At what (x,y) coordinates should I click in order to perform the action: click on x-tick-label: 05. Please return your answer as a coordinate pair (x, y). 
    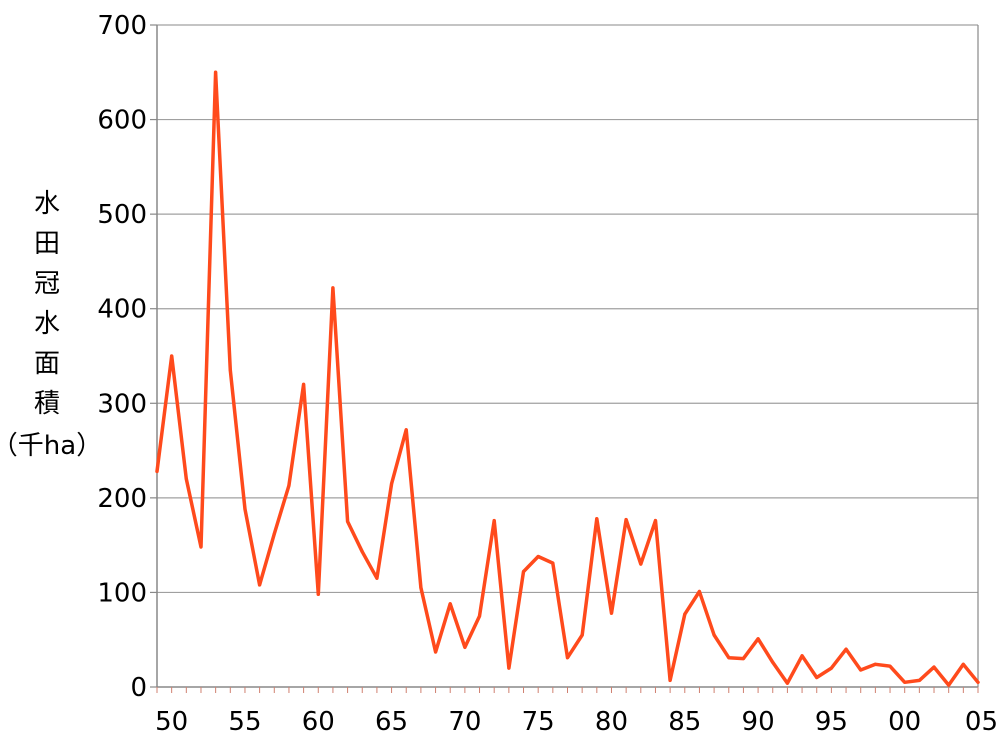
    Looking at the image, I should click on (981, 722).